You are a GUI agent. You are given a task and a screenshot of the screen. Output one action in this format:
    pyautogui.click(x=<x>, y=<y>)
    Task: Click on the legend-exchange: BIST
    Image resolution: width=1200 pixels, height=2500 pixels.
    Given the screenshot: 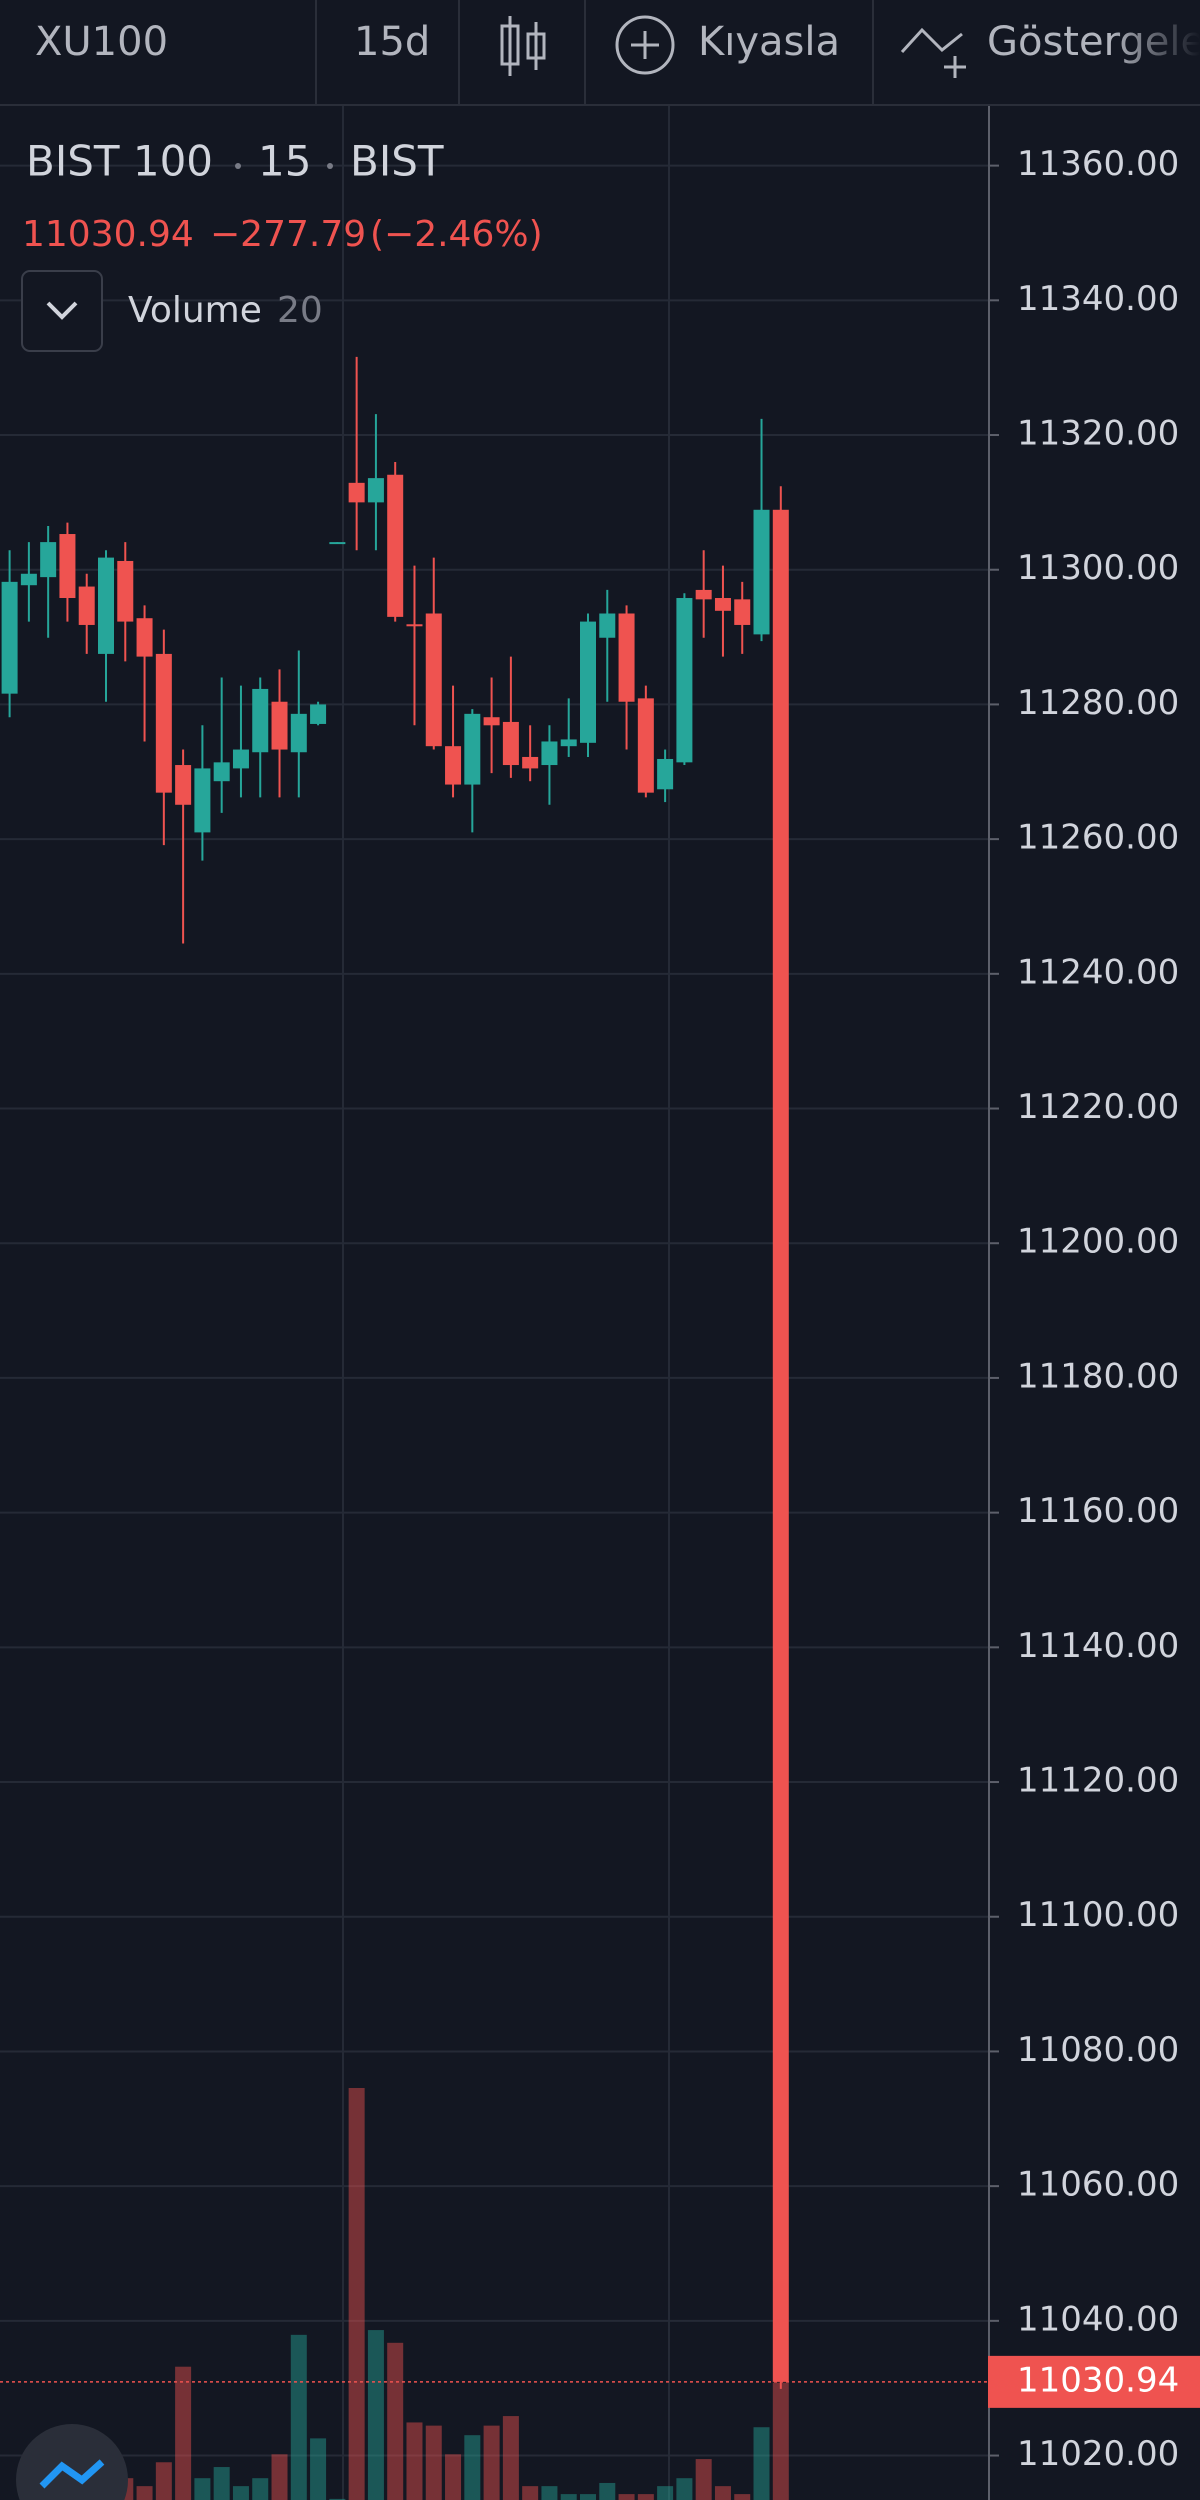 What is the action you would take?
    pyautogui.click(x=397, y=161)
    